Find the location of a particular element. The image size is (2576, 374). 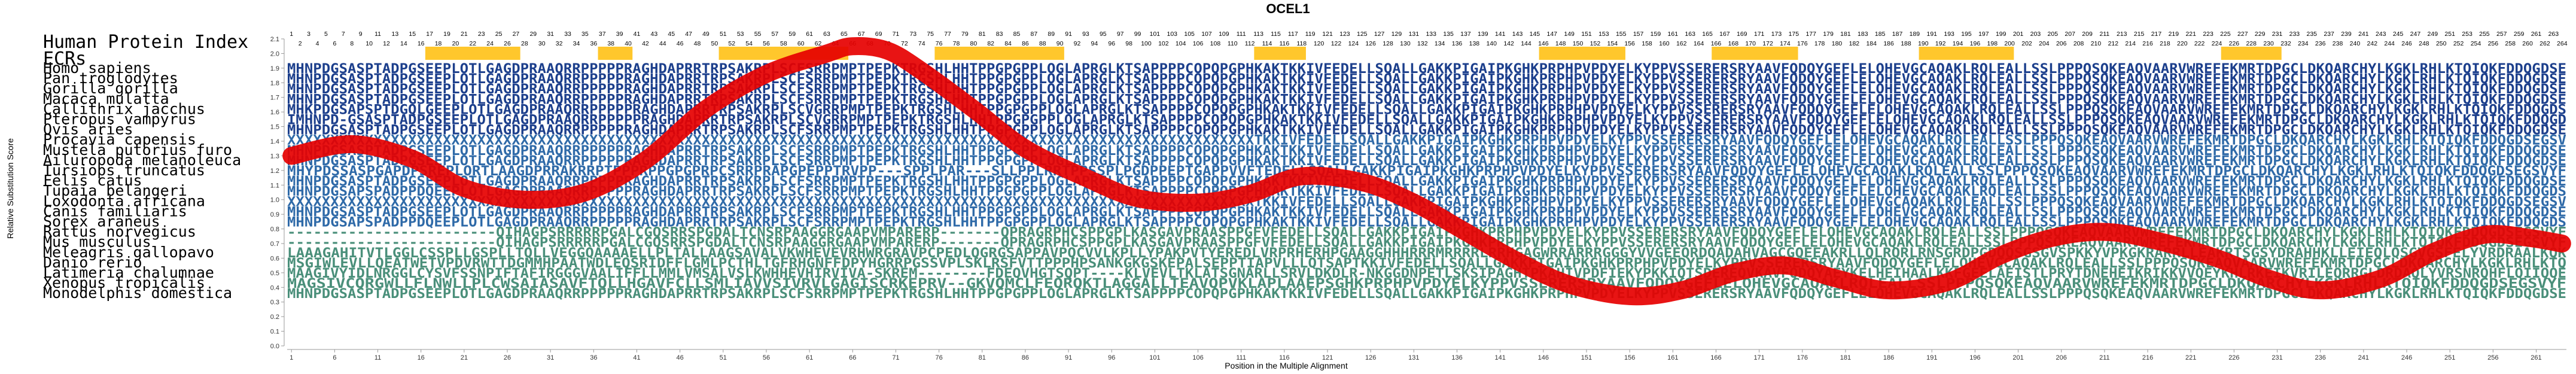

hpi-number: 44 is located at coordinates (662, 43).